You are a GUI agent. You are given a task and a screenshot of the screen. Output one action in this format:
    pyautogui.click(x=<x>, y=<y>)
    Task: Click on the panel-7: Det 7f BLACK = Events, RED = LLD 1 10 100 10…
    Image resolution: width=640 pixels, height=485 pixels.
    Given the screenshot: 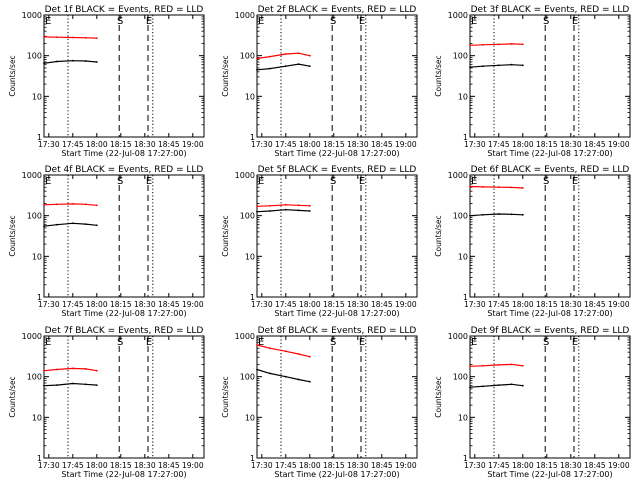 What is the action you would take?
    pyautogui.click(x=106, y=402)
    